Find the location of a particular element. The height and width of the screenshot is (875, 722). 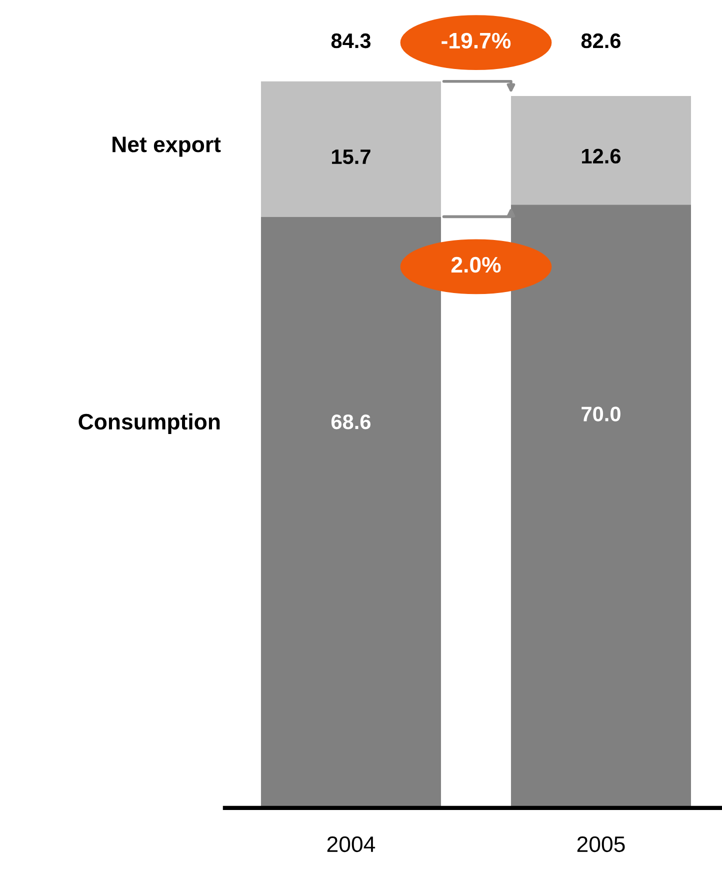

total-label: 82.6 is located at coordinates (601, 40).